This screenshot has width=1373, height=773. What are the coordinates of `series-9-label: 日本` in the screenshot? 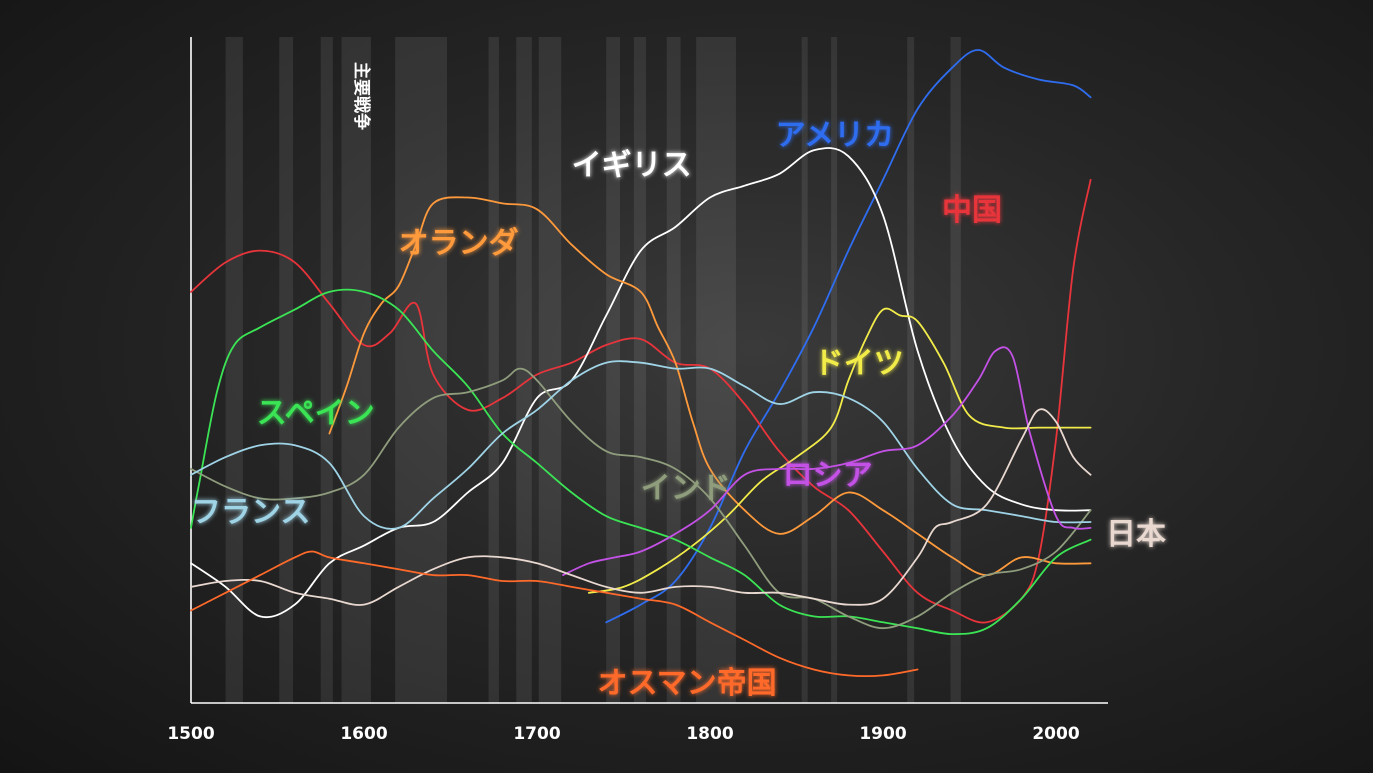 It's located at (1136, 534).